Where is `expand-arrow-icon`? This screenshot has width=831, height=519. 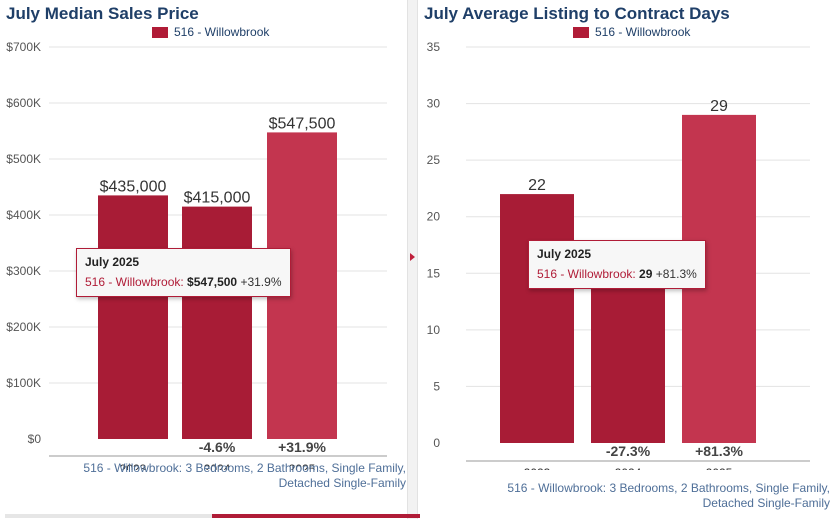
expand-arrow-icon is located at coordinates (412, 257).